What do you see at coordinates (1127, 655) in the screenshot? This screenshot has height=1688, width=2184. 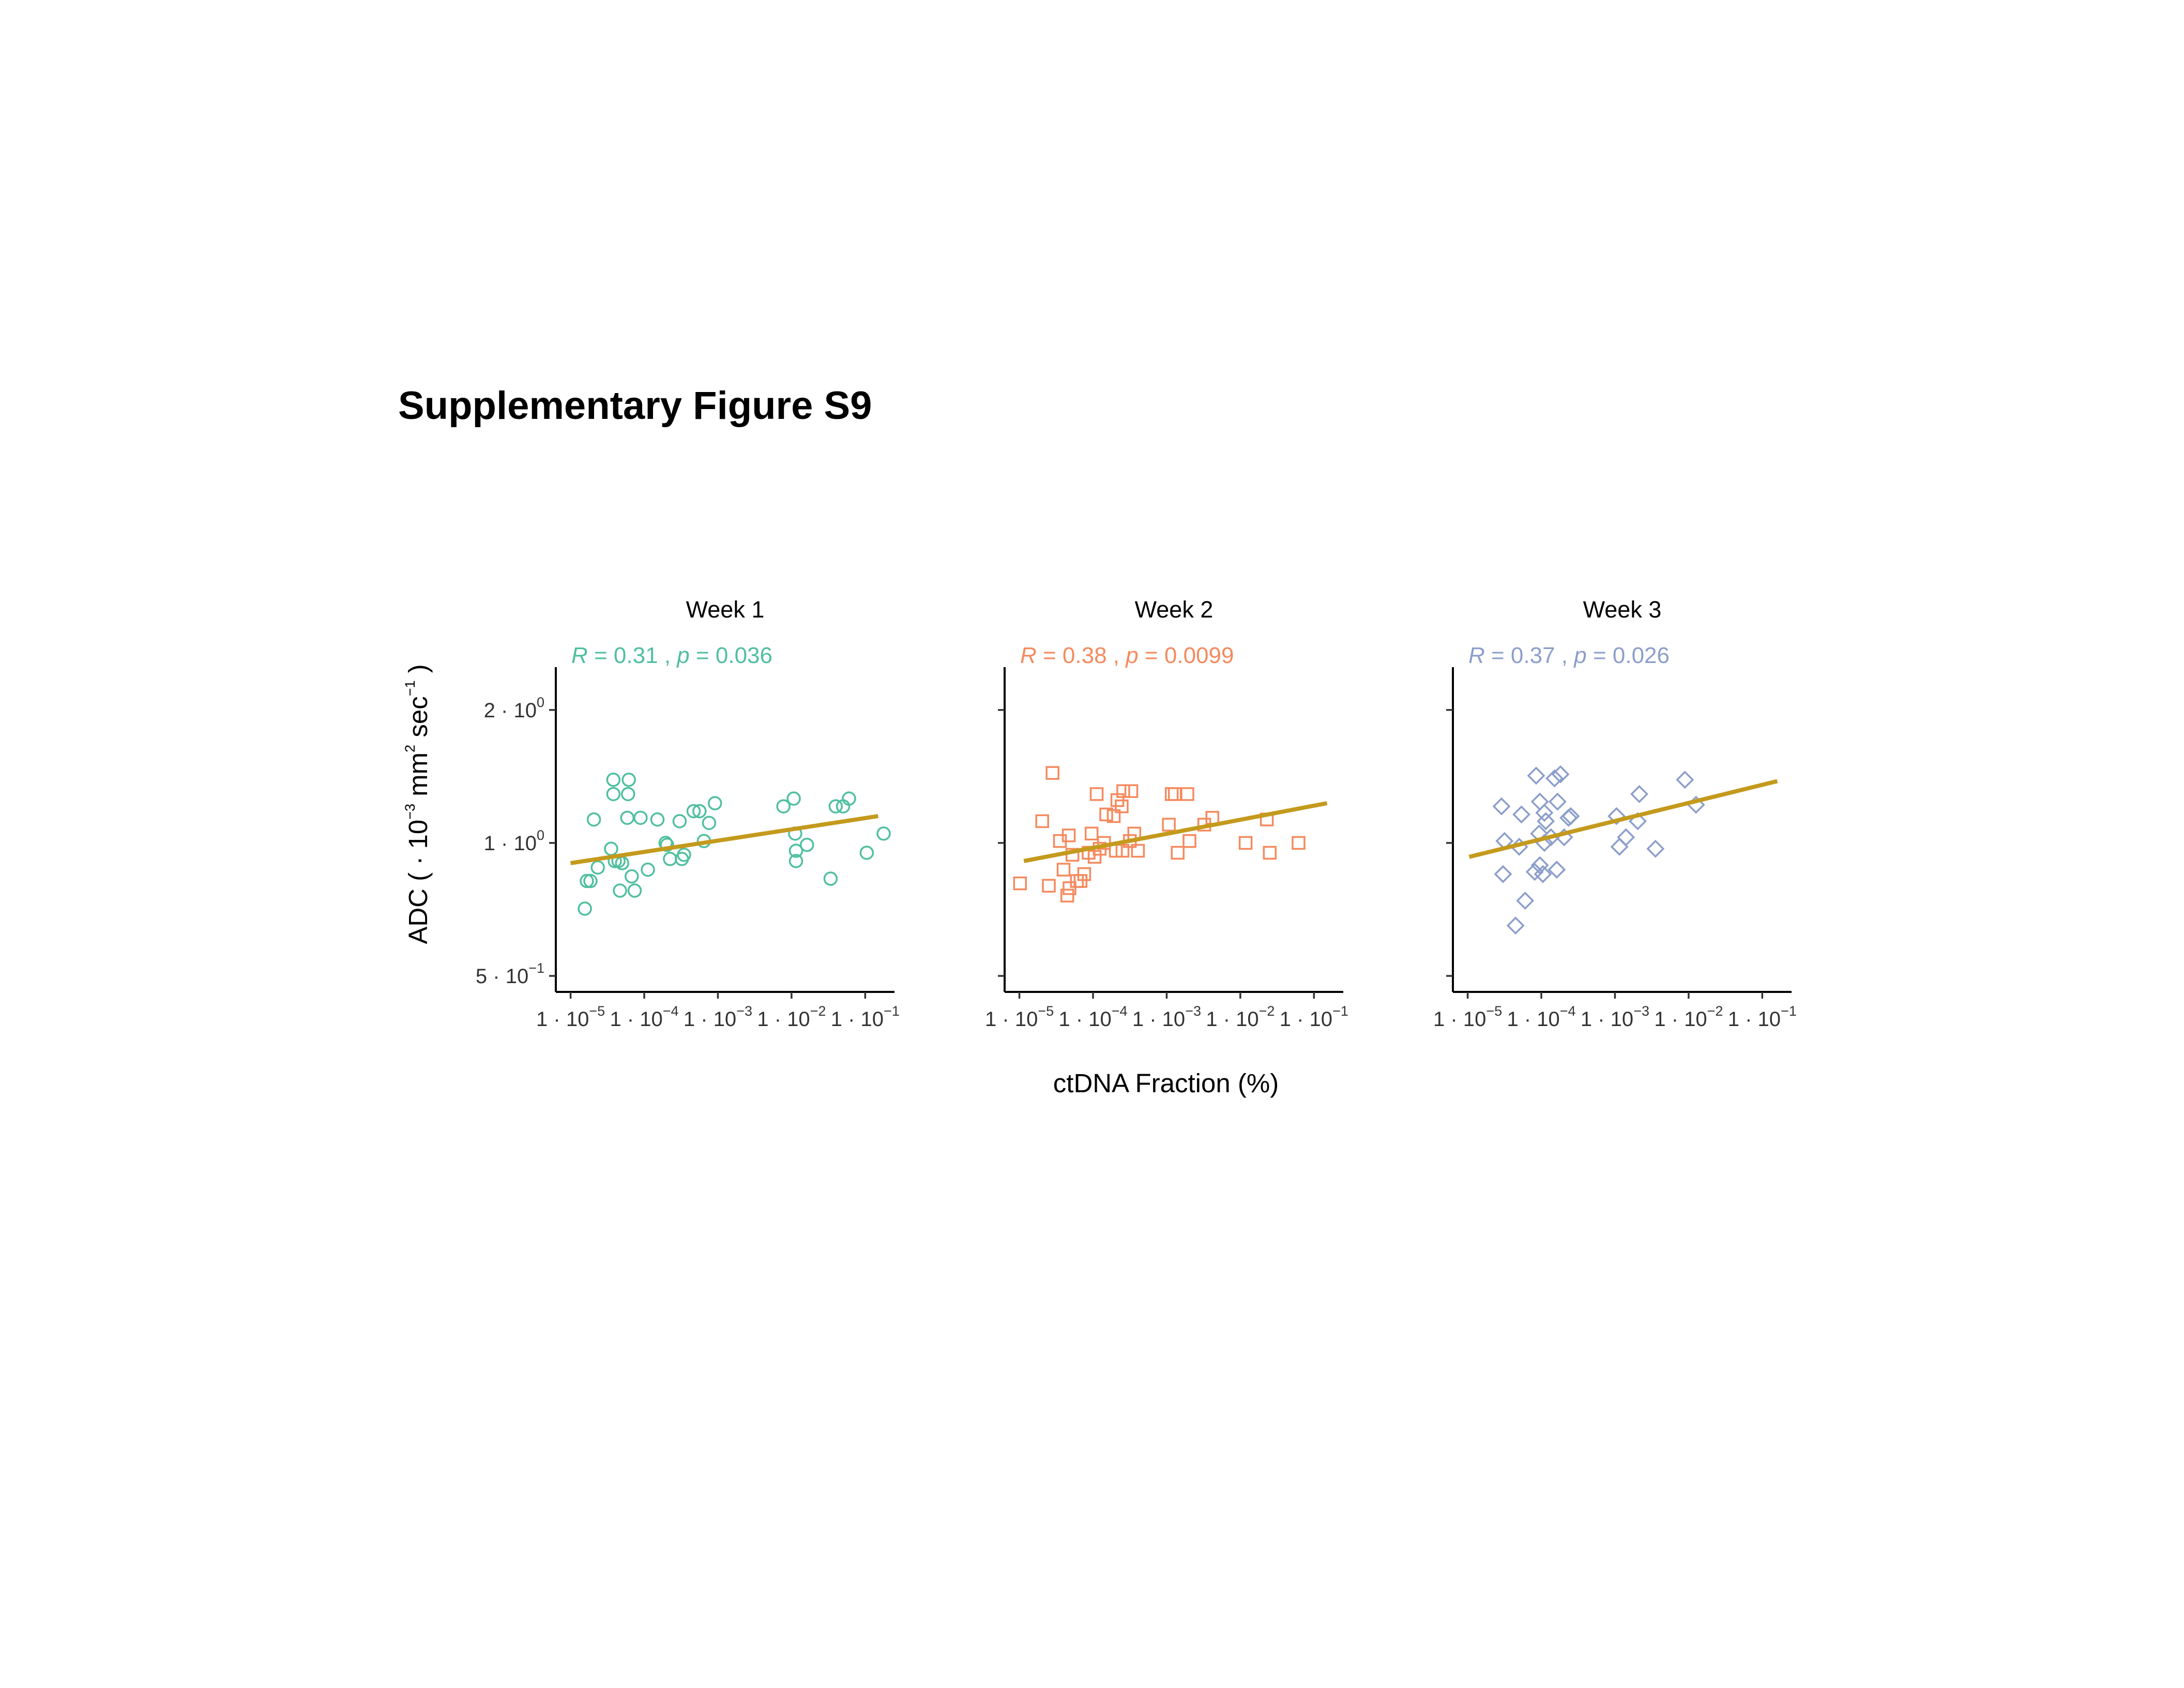 I see `correlation-annotation: R = 0.38 , p = 0.0099` at bounding box center [1127, 655].